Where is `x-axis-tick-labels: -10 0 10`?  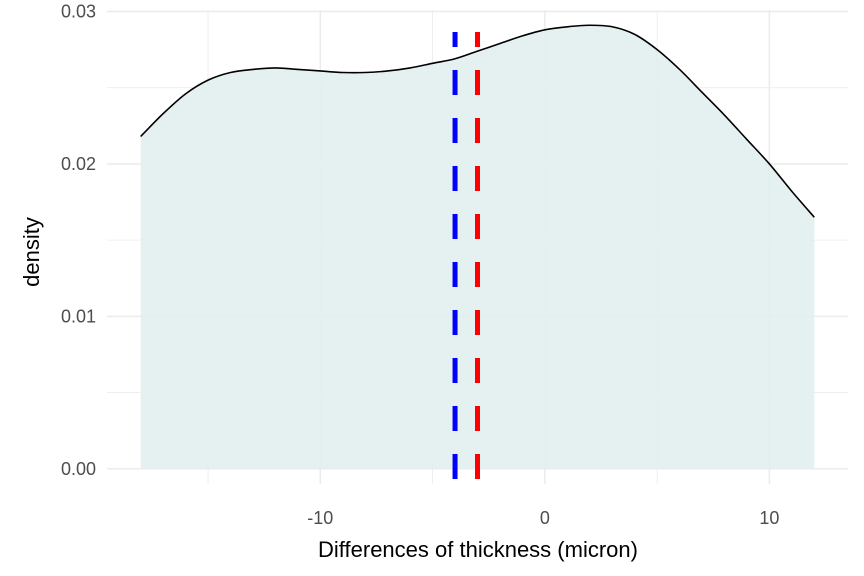
x-axis-tick-labels: -10 0 10 is located at coordinates (543, 518).